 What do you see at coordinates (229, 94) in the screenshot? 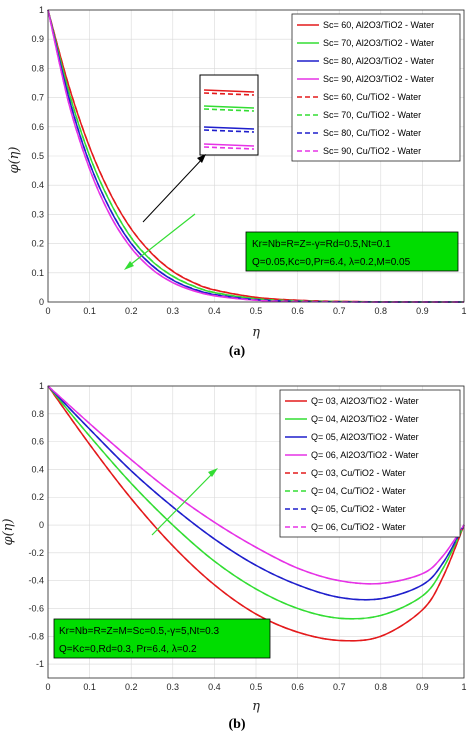
I see `inset-dash-sc60` at bounding box center [229, 94].